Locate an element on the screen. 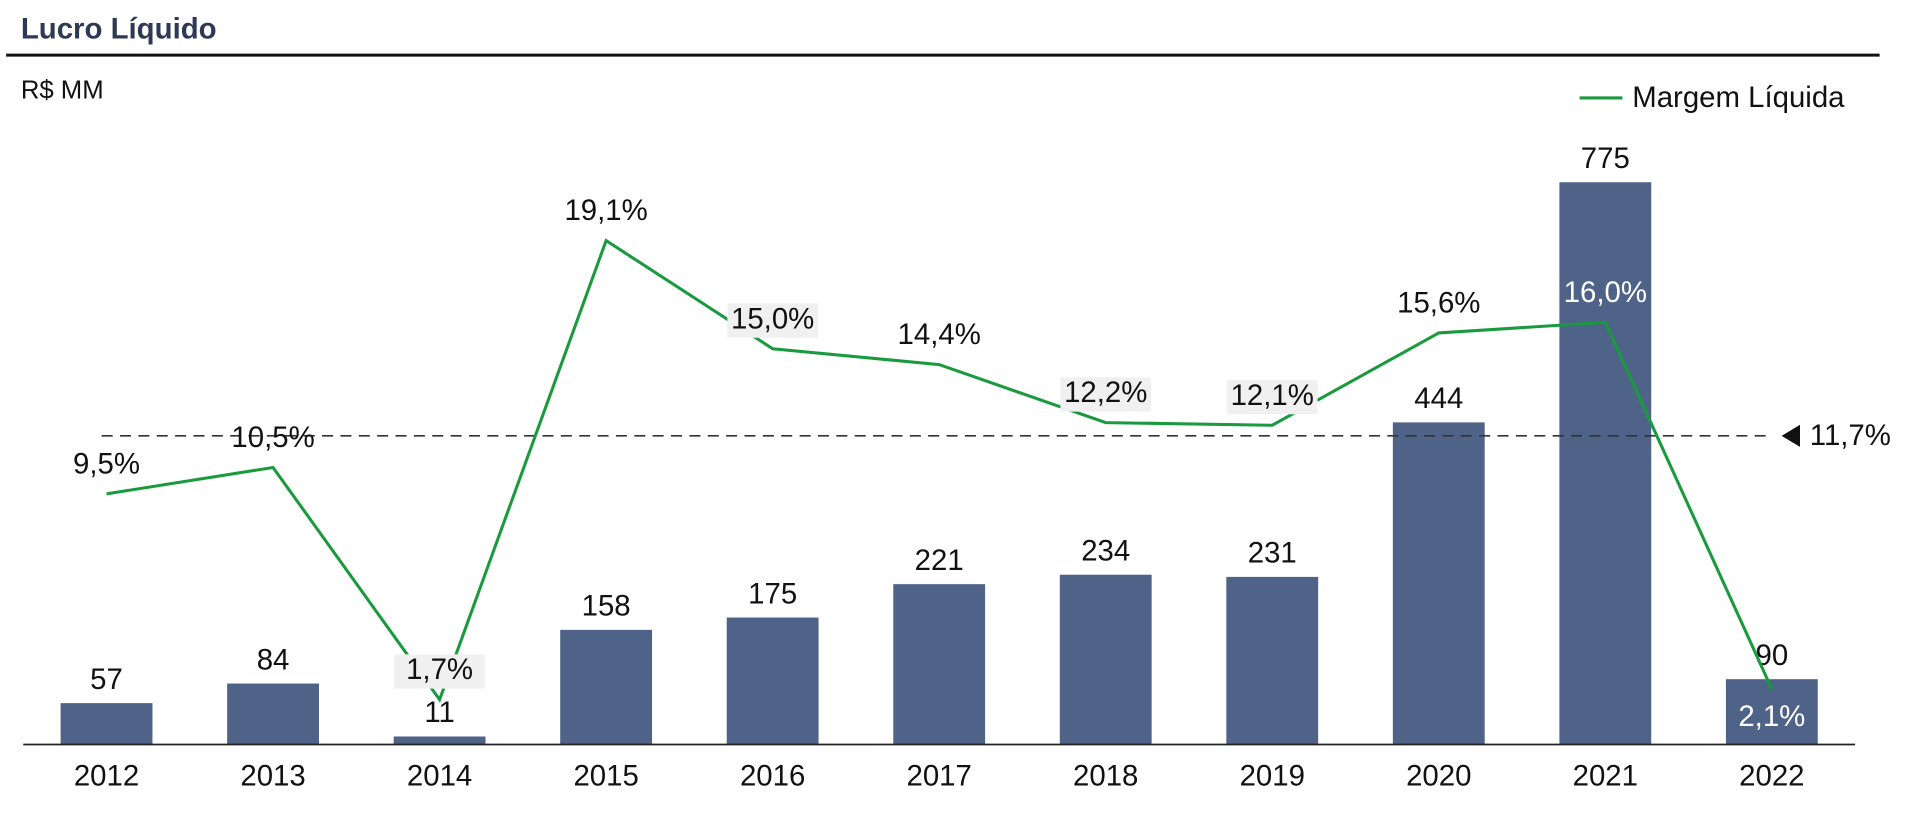  line-value-label: 1,7% is located at coordinates (439, 669).